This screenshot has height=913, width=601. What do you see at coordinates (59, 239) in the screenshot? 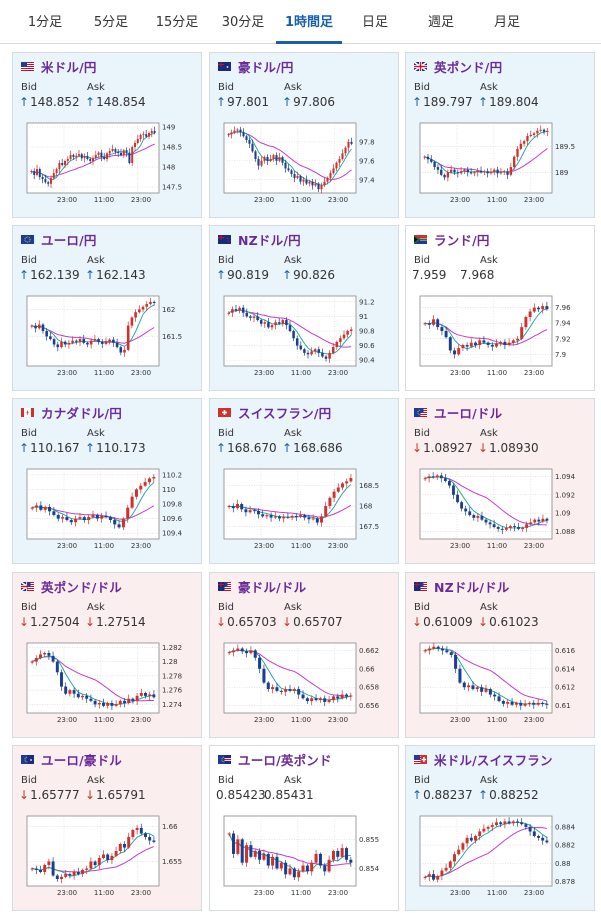
I see `pair-link: ユーロ/円` at bounding box center [59, 239].